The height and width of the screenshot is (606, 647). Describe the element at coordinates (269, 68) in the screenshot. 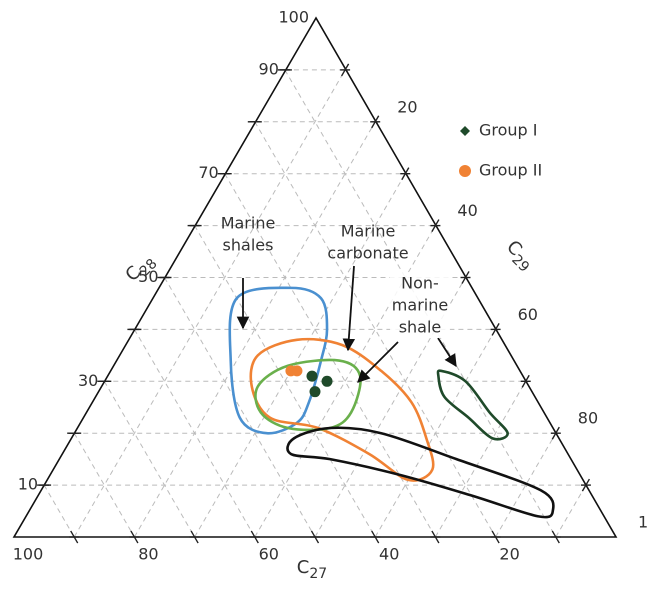

I see `tick-label: 90` at that location.